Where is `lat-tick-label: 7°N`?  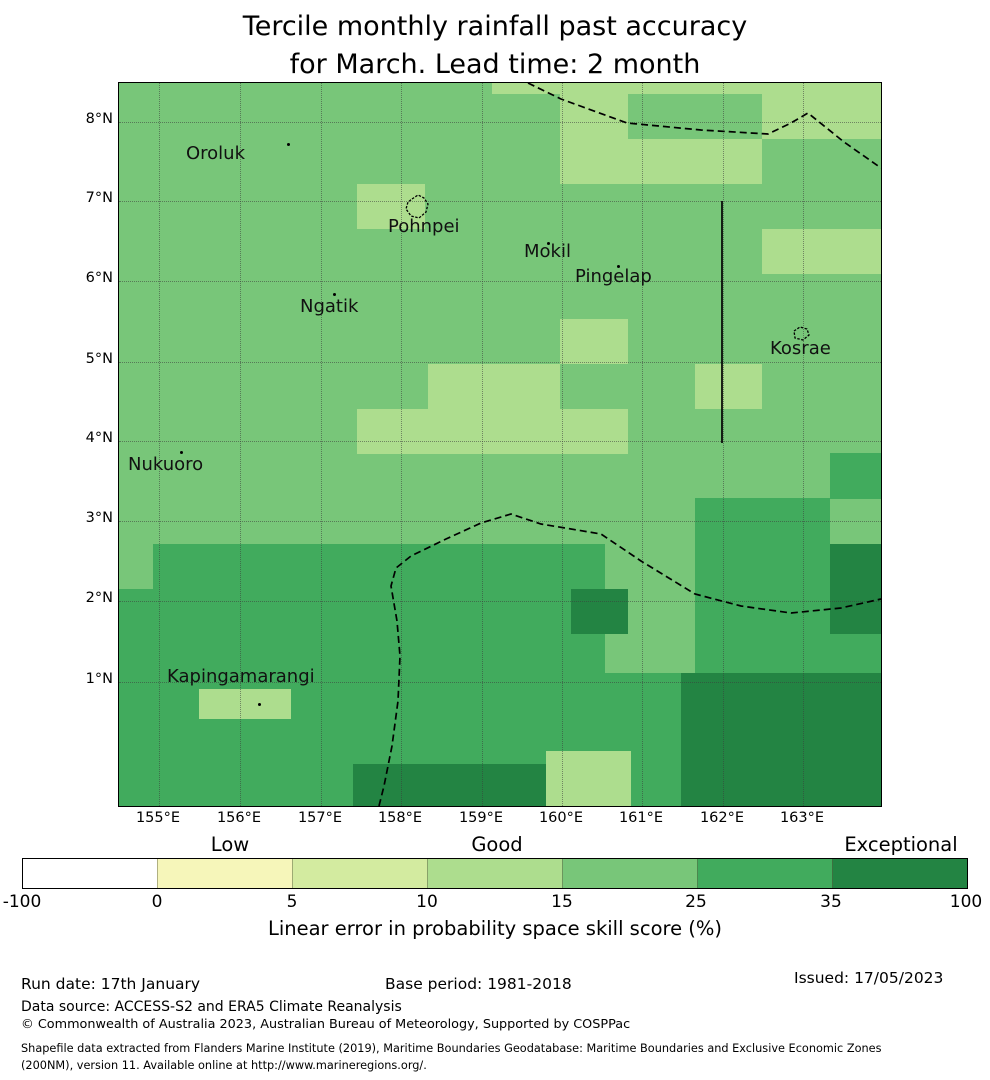
lat-tick-label: 7°N is located at coordinates (99, 198).